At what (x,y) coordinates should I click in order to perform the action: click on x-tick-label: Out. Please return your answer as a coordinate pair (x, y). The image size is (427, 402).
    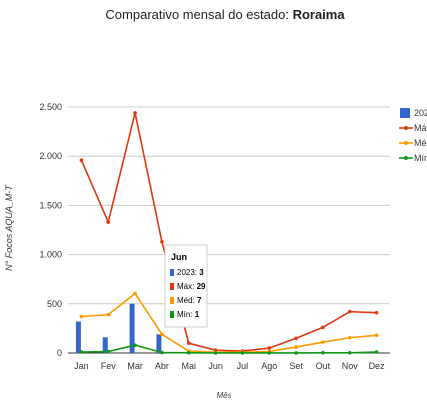
    Looking at the image, I should click on (323, 366).